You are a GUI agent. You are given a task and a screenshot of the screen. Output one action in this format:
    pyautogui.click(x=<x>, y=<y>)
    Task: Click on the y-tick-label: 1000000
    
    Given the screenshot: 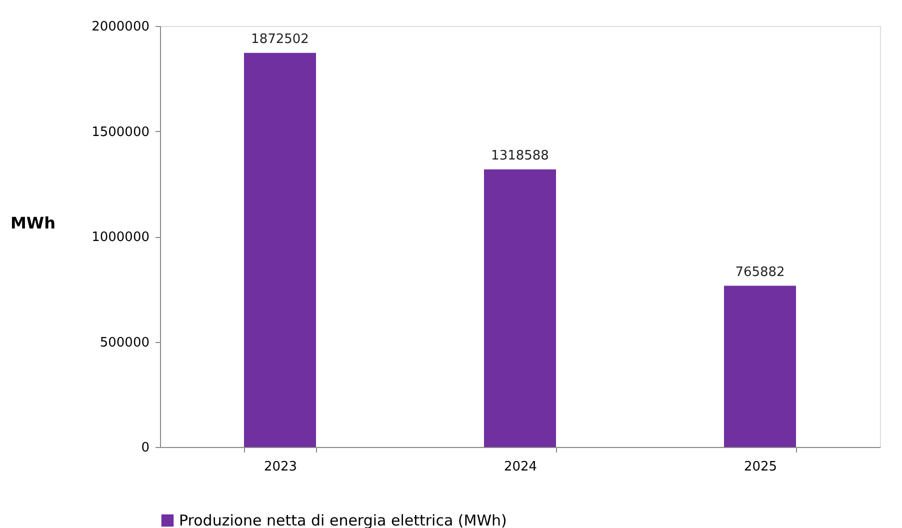 What is the action you would take?
    pyautogui.click(x=121, y=237)
    